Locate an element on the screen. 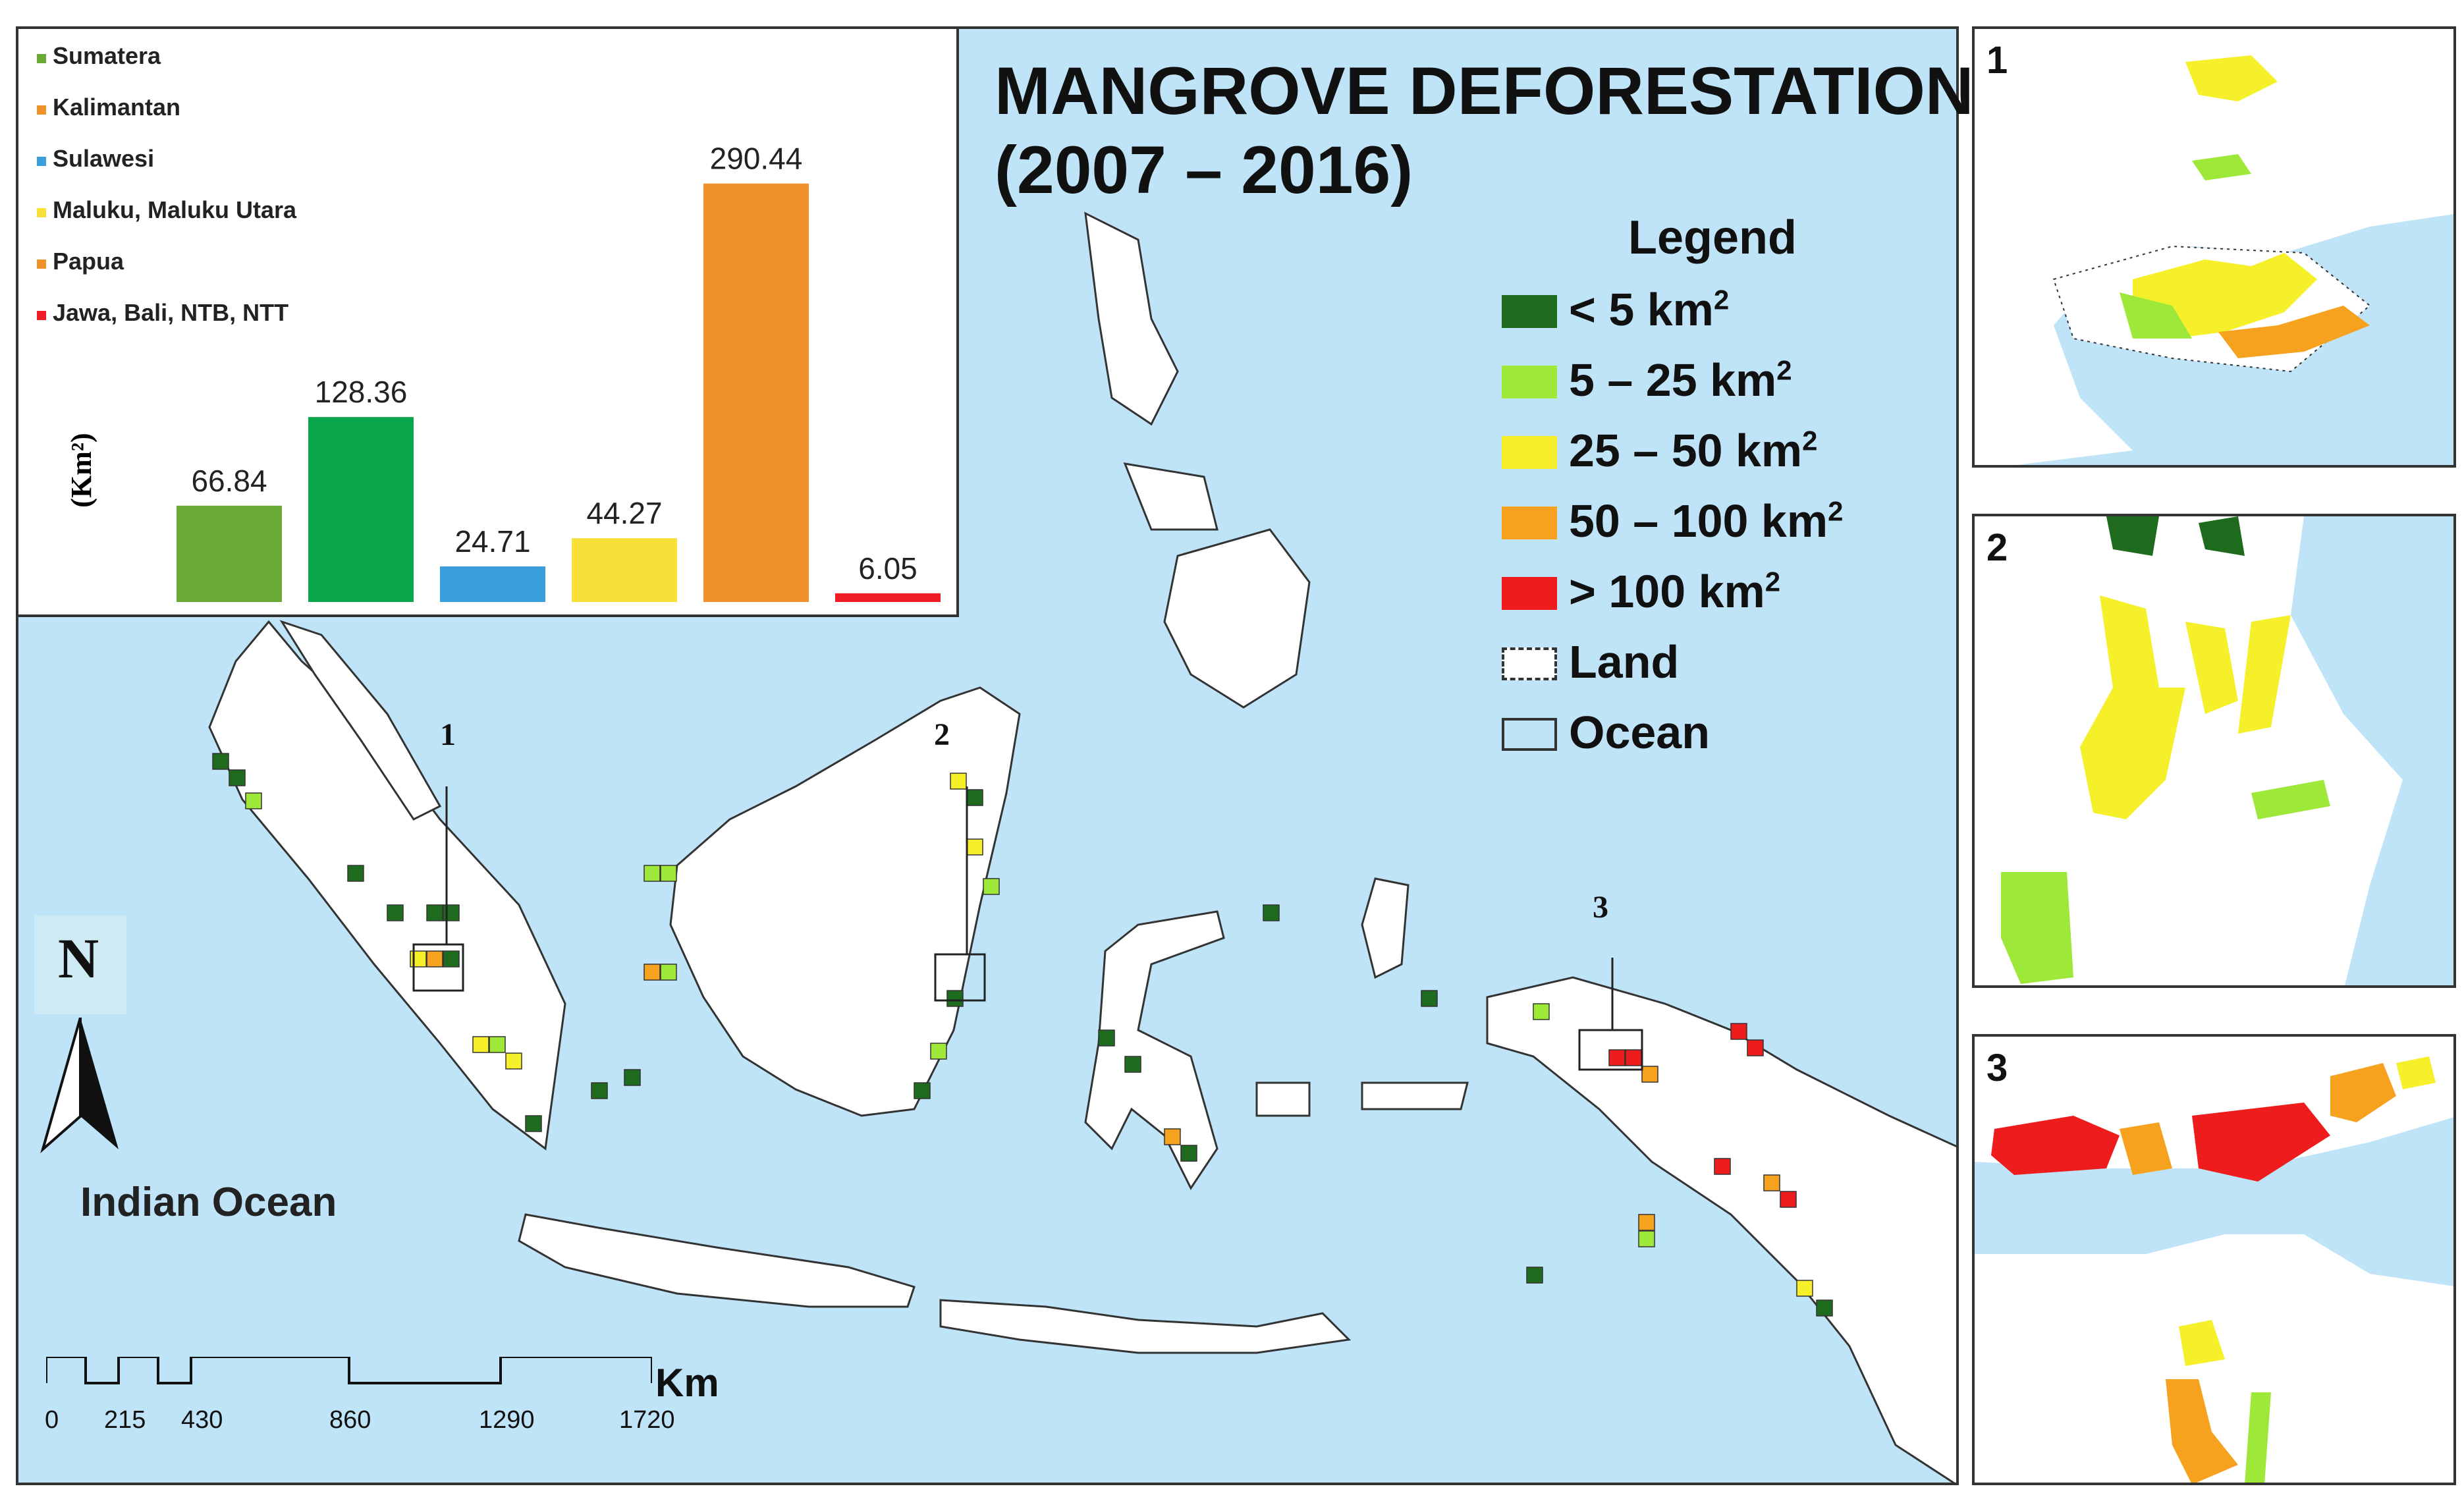  chart-data-label: 66.84 is located at coordinates (229, 481).